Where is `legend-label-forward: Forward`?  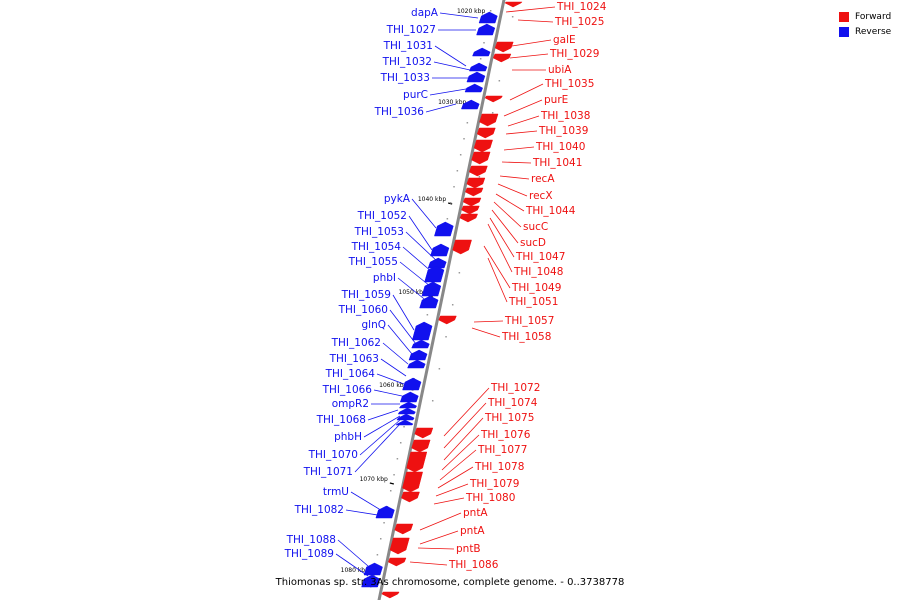
legend-label-forward: Forward is located at coordinates (873, 16).